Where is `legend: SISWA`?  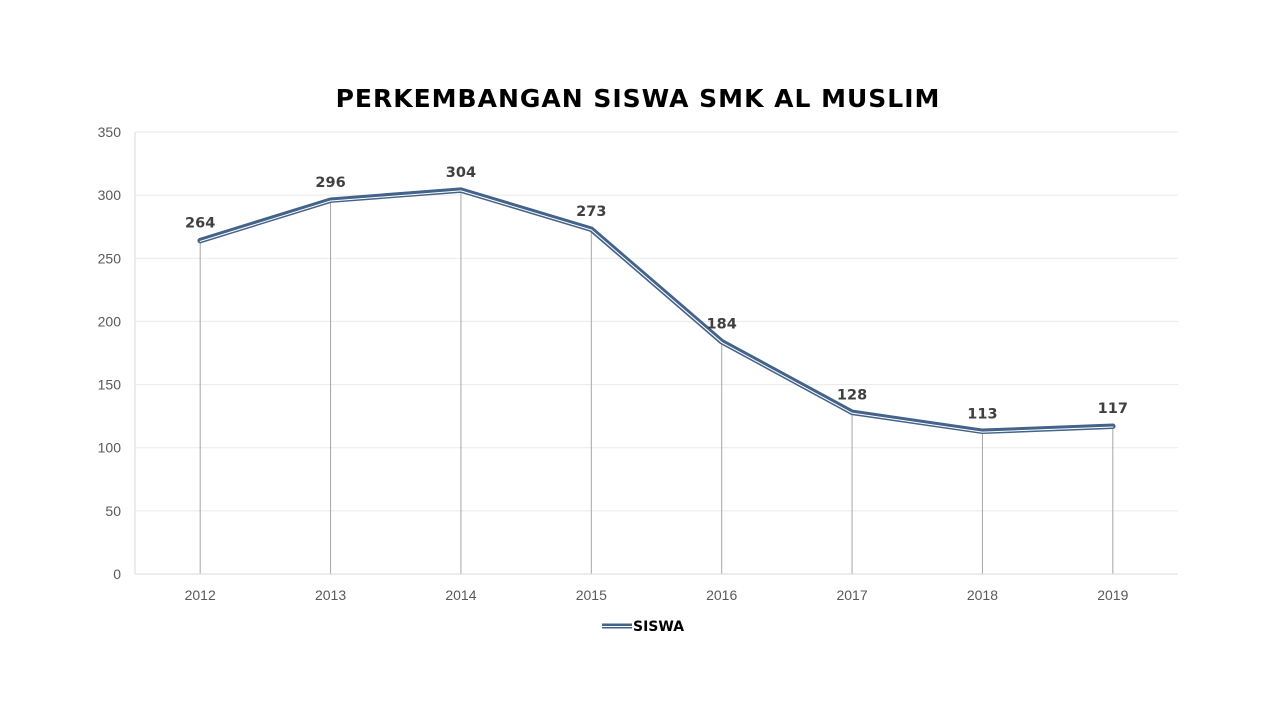 legend: SISWA is located at coordinates (643, 627).